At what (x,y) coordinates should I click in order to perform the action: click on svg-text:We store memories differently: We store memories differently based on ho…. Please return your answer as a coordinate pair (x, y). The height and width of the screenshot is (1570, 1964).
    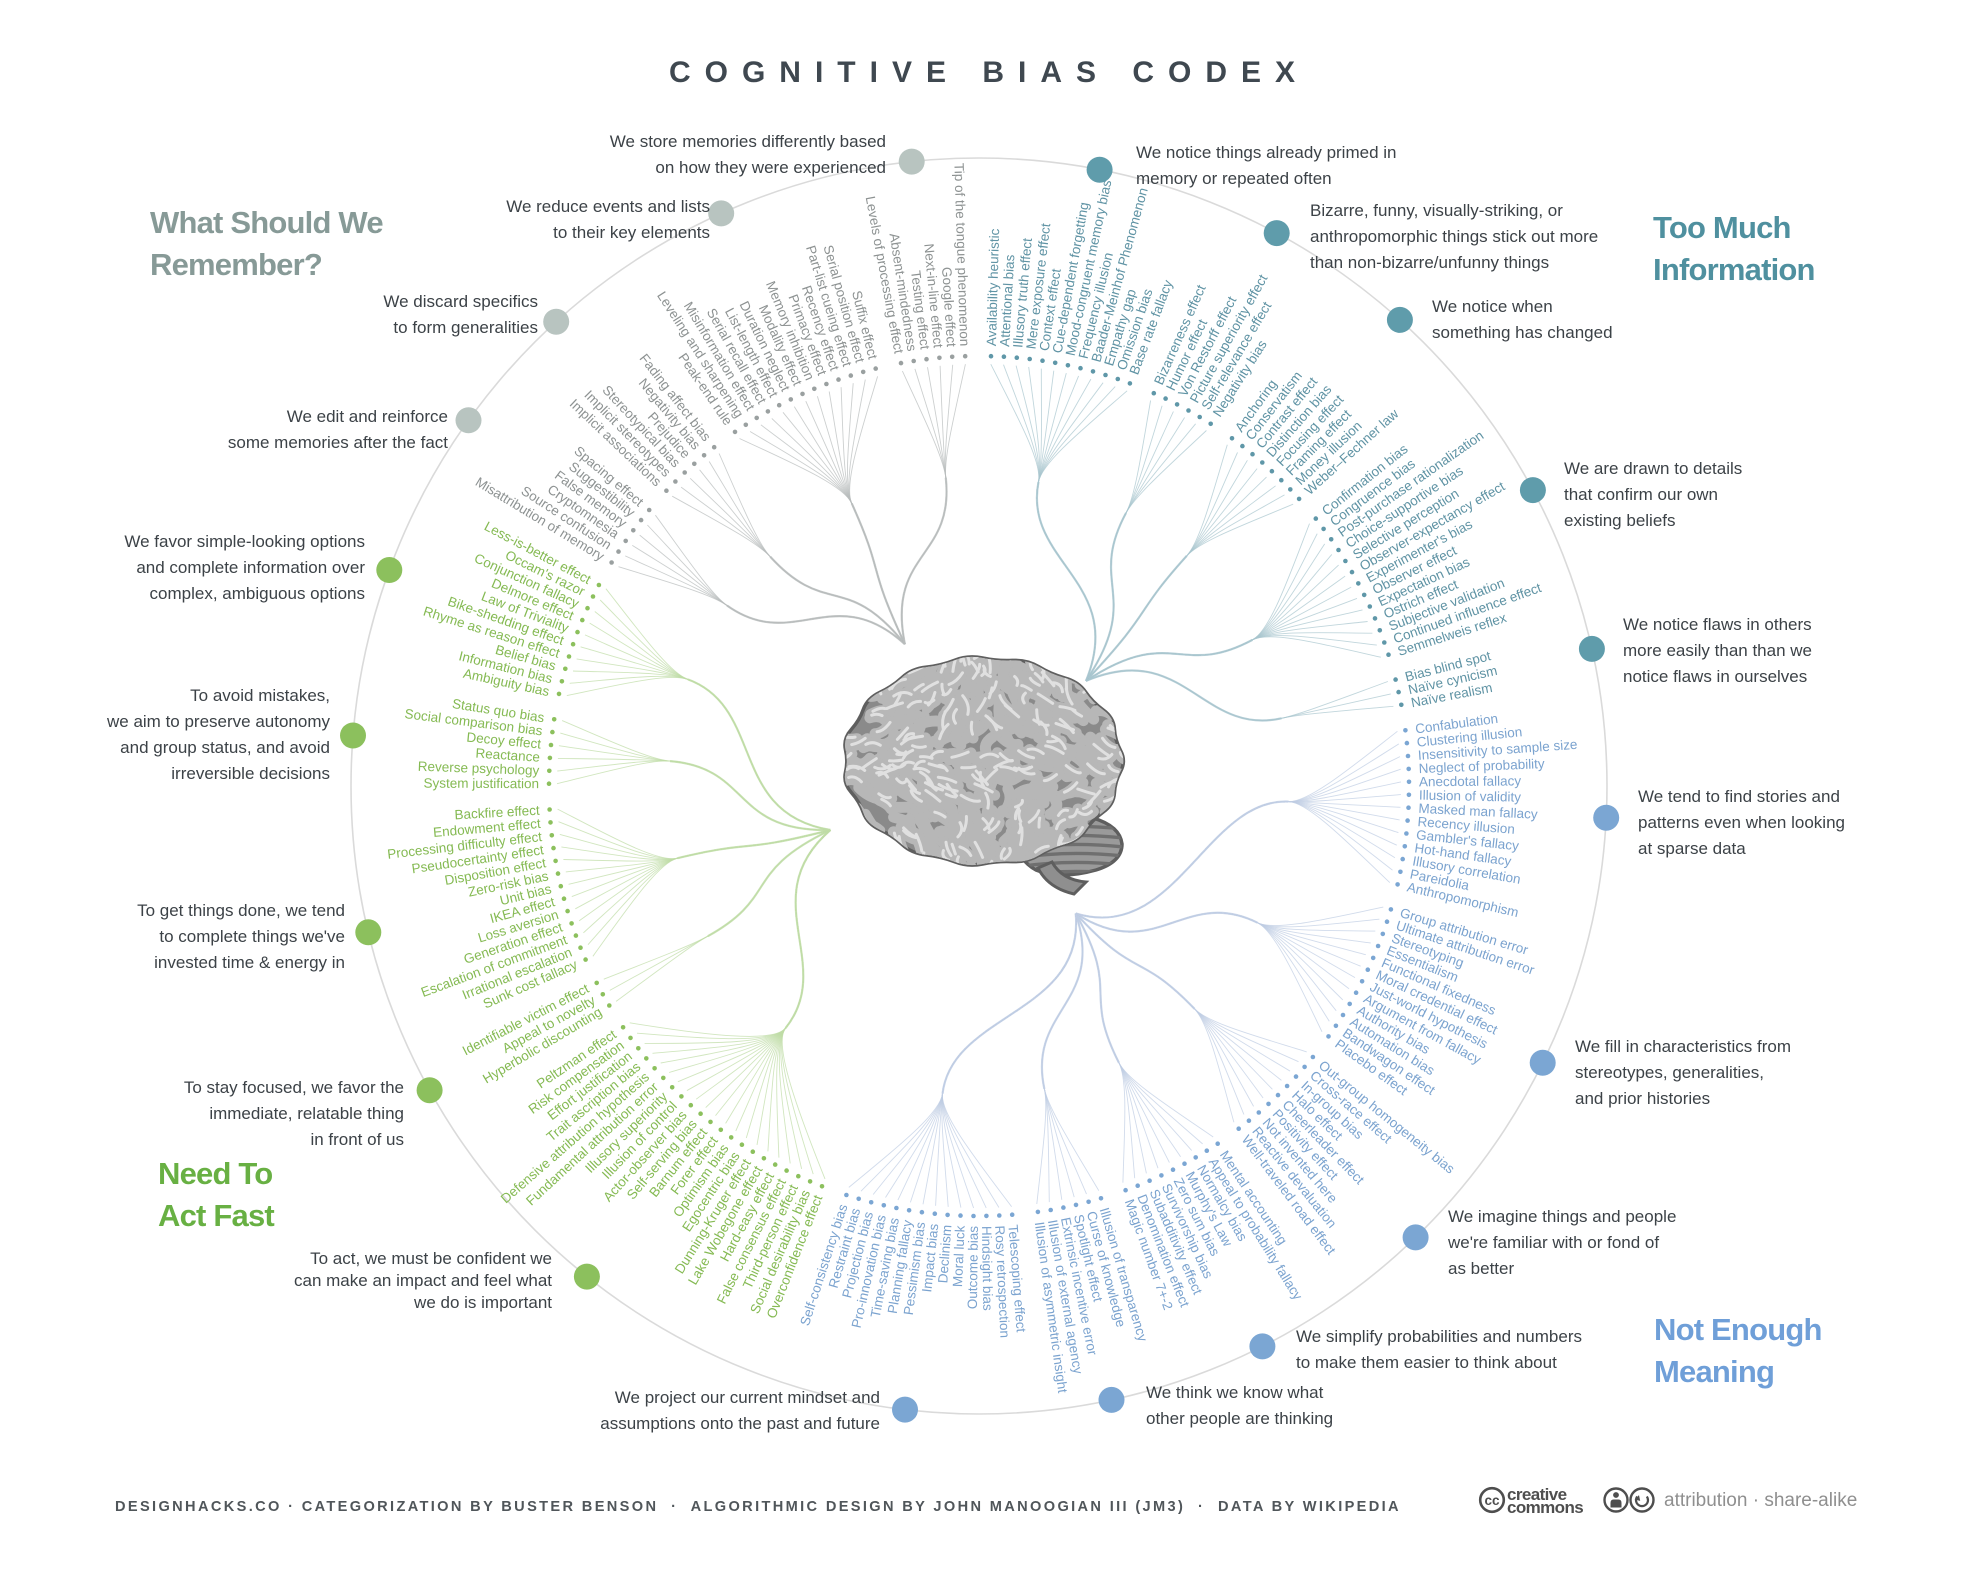
    Looking at the image, I should click on (748, 154).